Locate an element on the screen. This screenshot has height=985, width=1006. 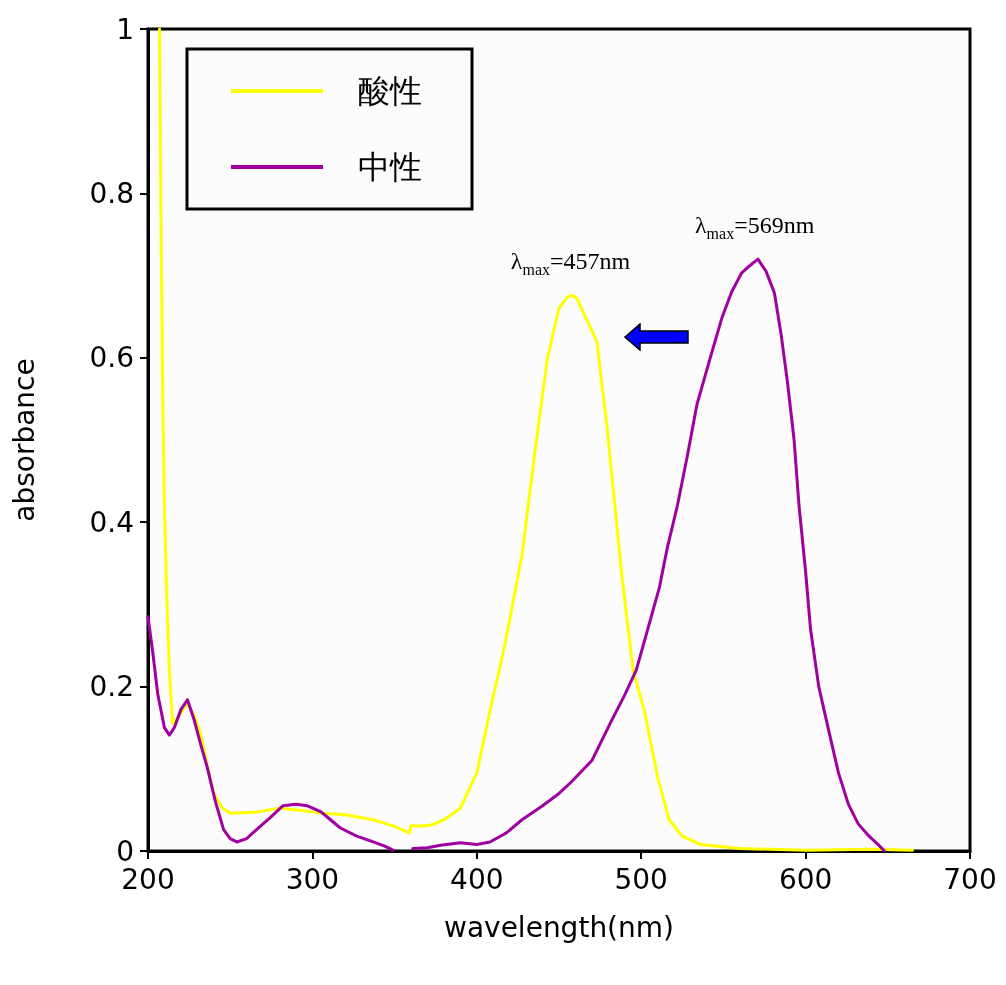
y-tick-label: 1 is located at coordinates (125, 29).